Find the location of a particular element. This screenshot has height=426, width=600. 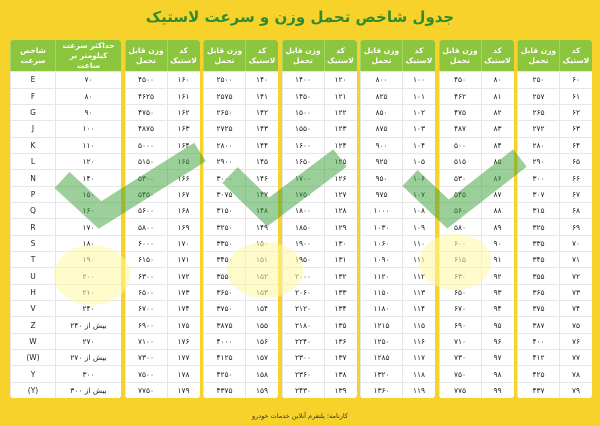

table-row: ۸۰ ۴۵۰ is located at coordinates (476, 79).